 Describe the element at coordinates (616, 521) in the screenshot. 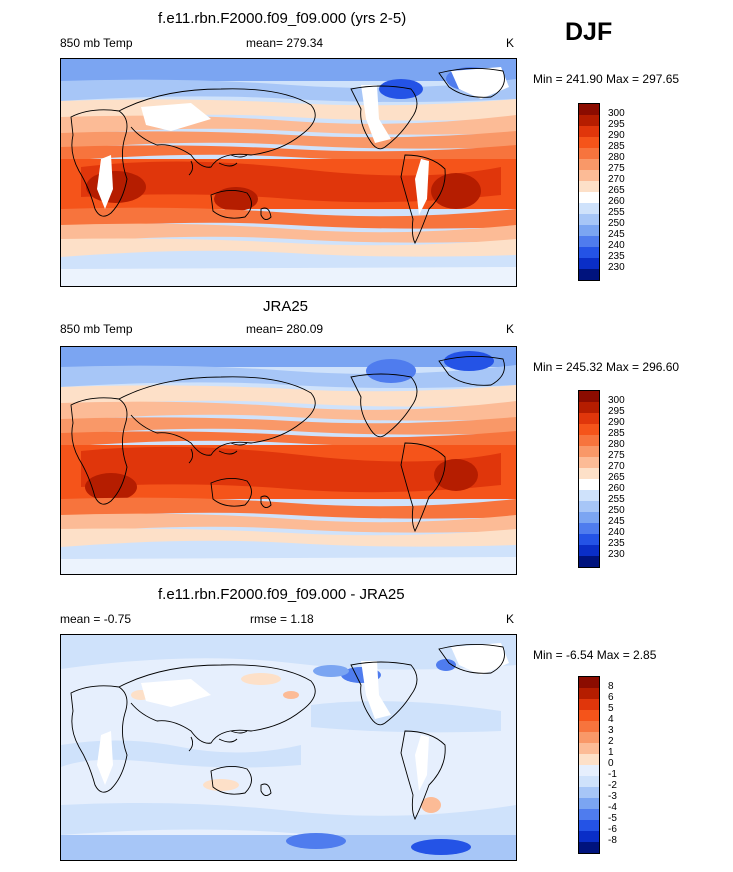

I see `panel2-tick-label: 245` at that location.